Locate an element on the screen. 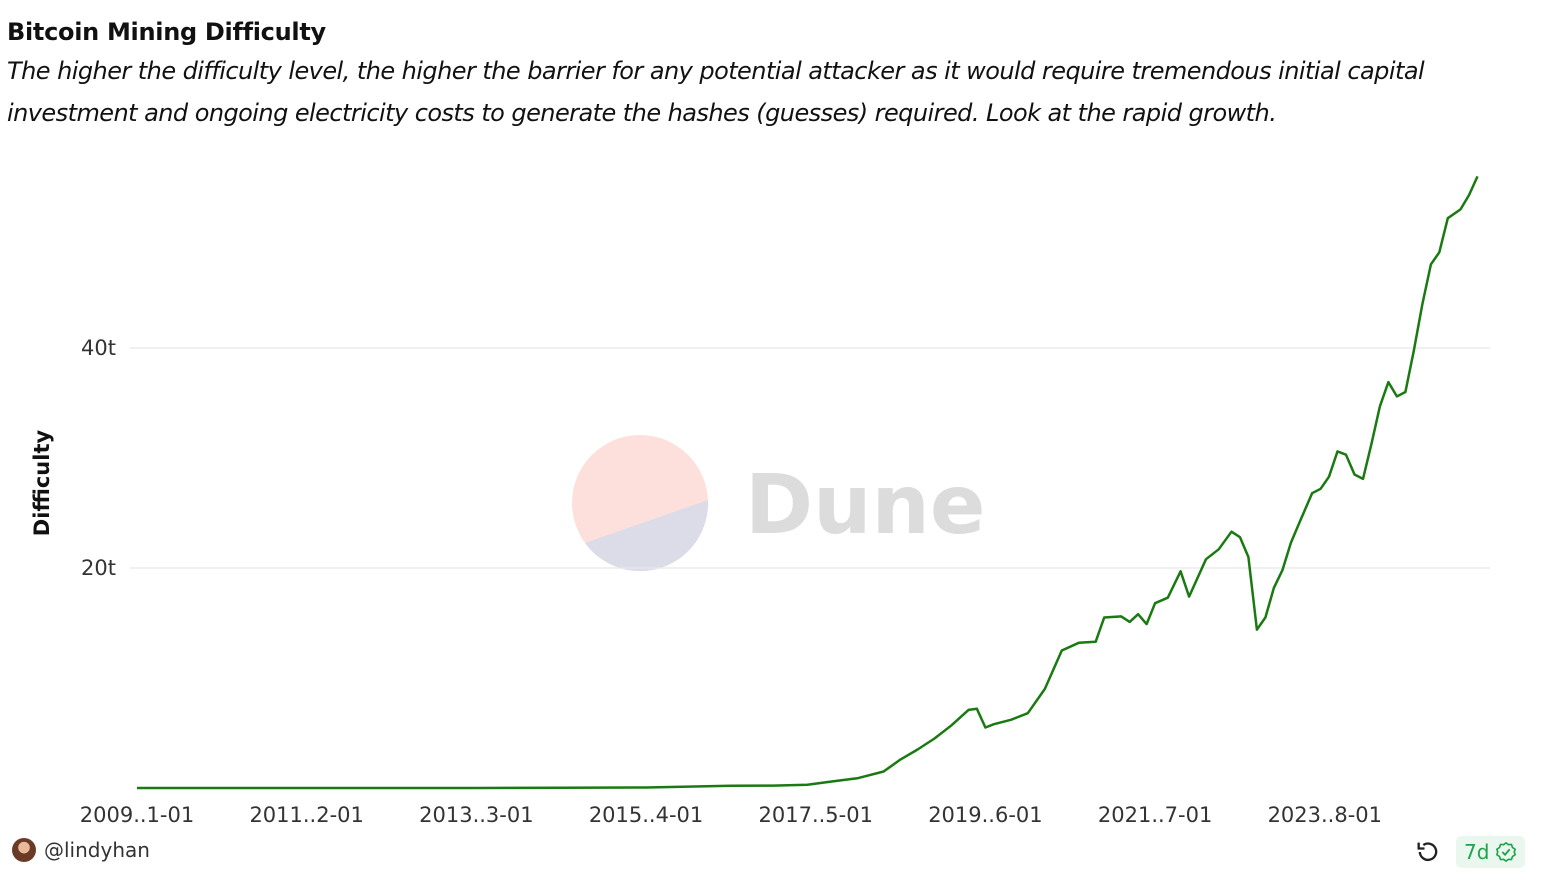  freshness-badge: 7d is located at coordinates (1491, 852).